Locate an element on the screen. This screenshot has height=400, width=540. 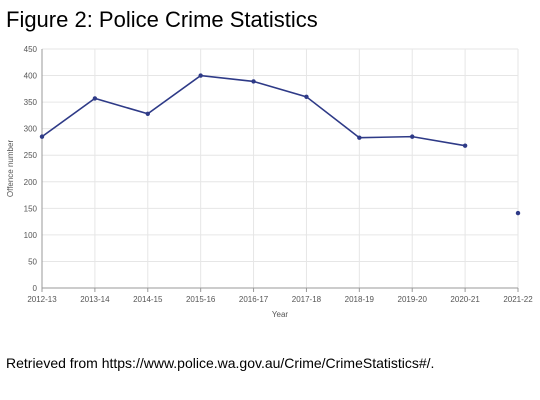
x-tick-label: 2013-14 is located at coordinates (95, 299).